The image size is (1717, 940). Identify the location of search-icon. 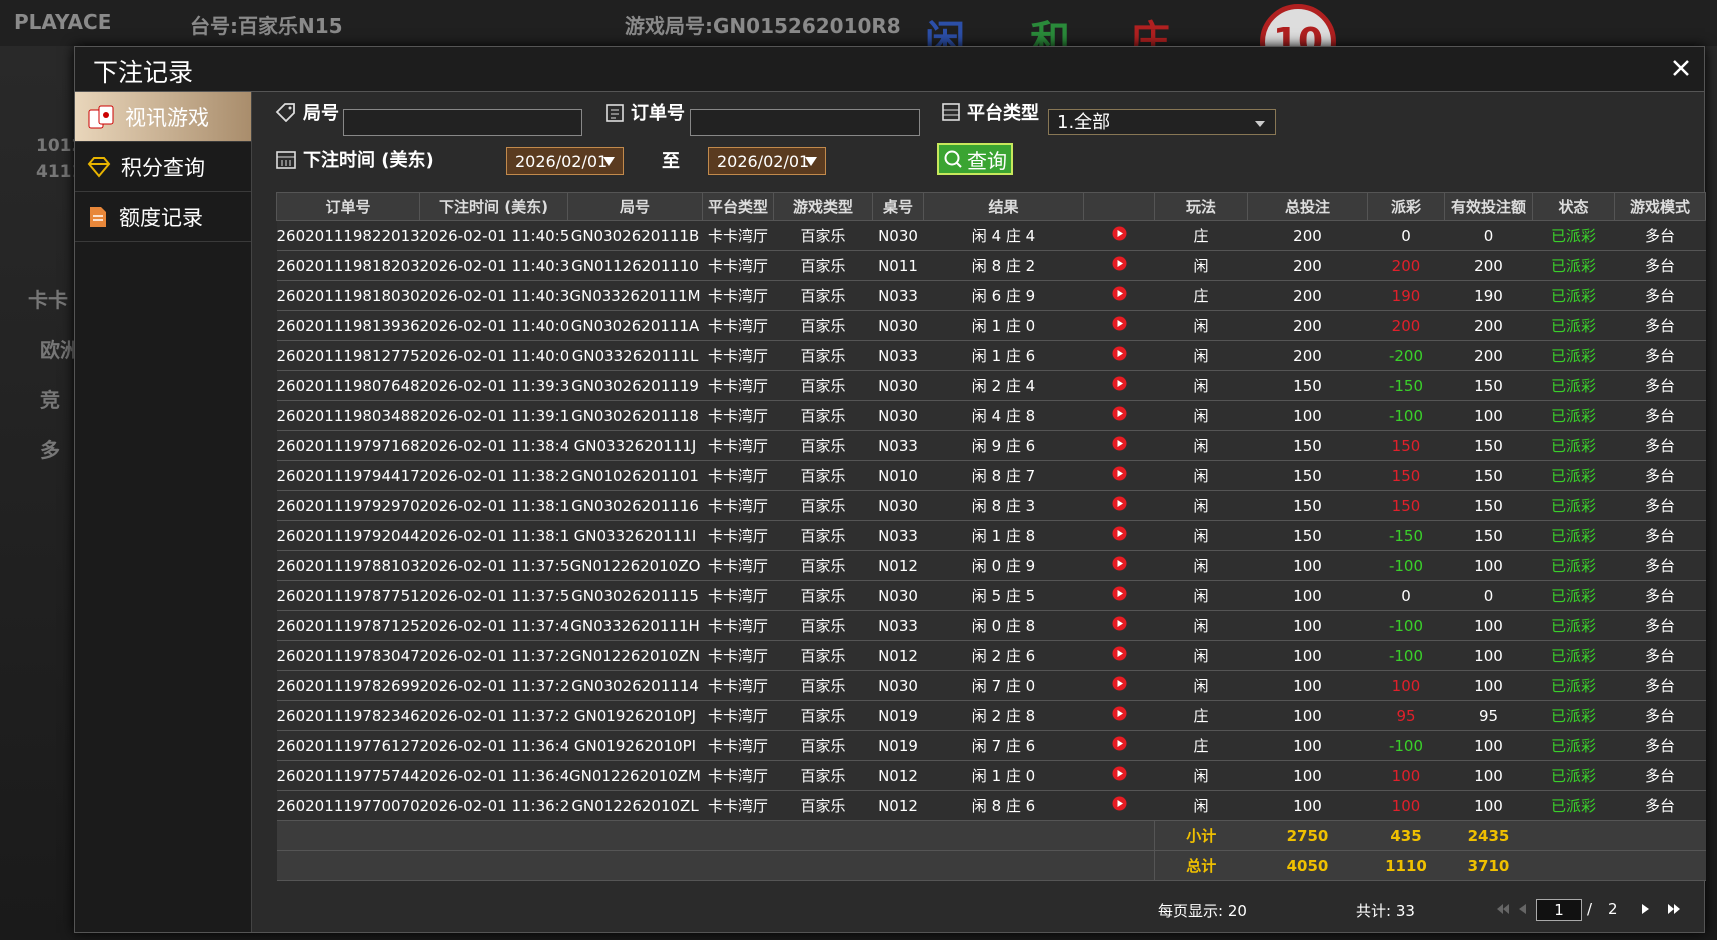
(953, 159).